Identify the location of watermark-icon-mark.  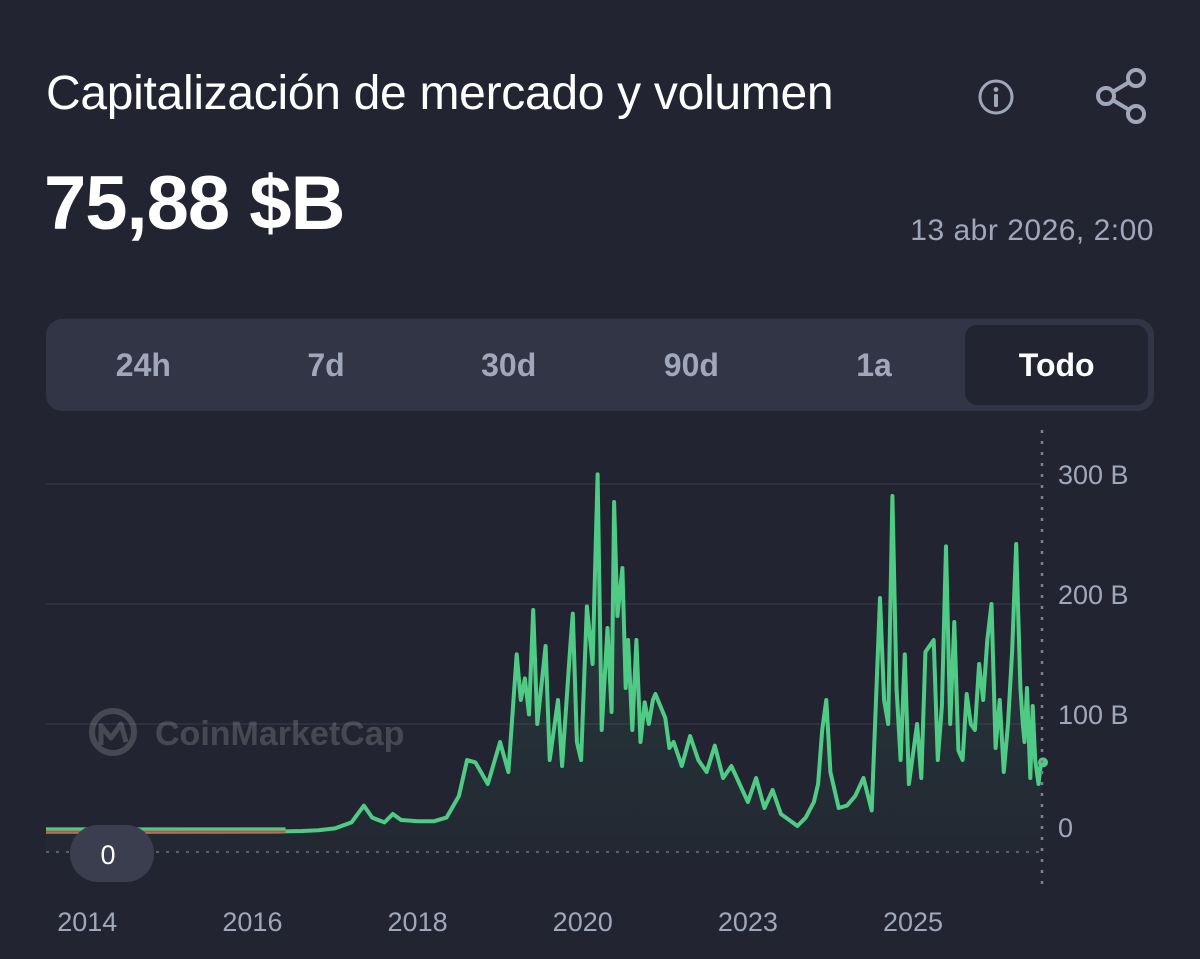
(113, 733).